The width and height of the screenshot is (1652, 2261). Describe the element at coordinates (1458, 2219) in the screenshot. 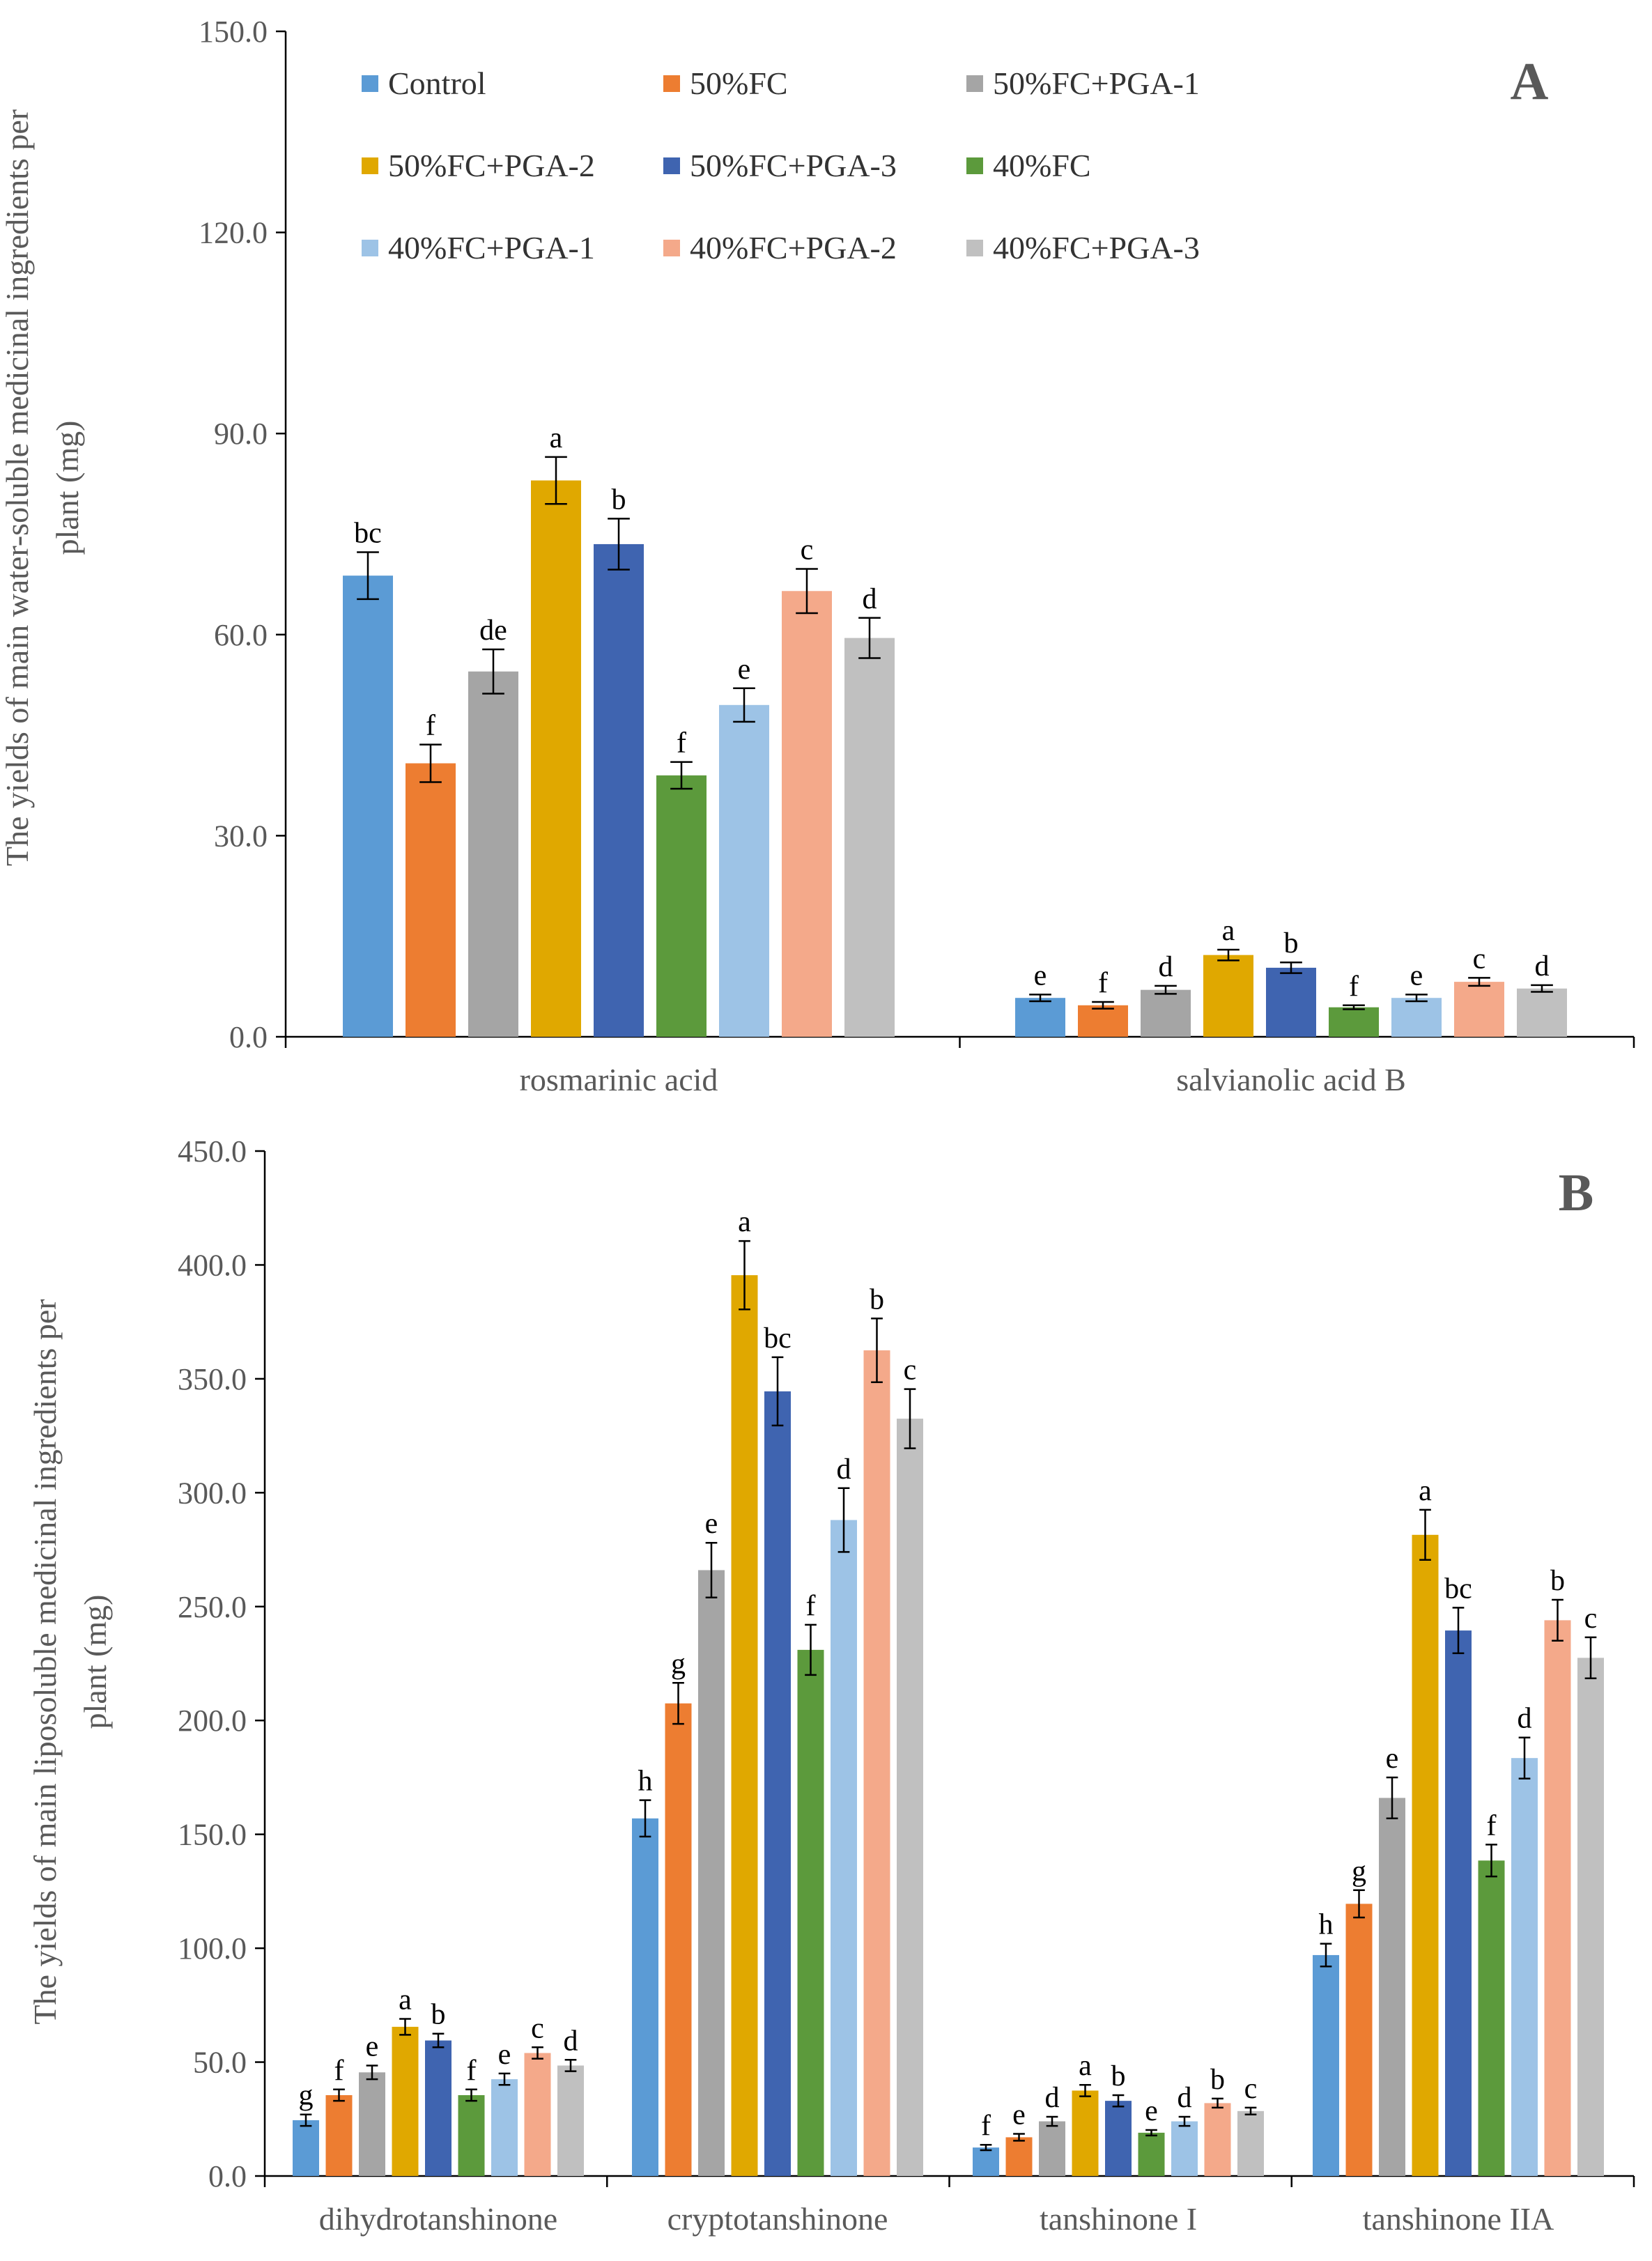

I see `category-label: tanshinone IIA` at that location.